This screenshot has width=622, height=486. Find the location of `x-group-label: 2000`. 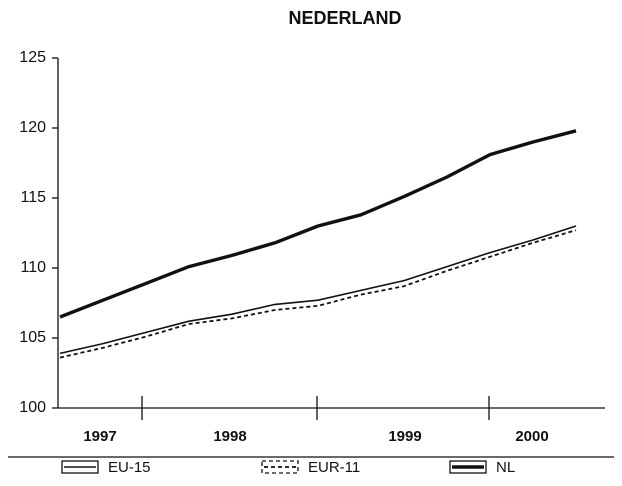

x-group-label: 2000 is located at coordinates (531, 436).